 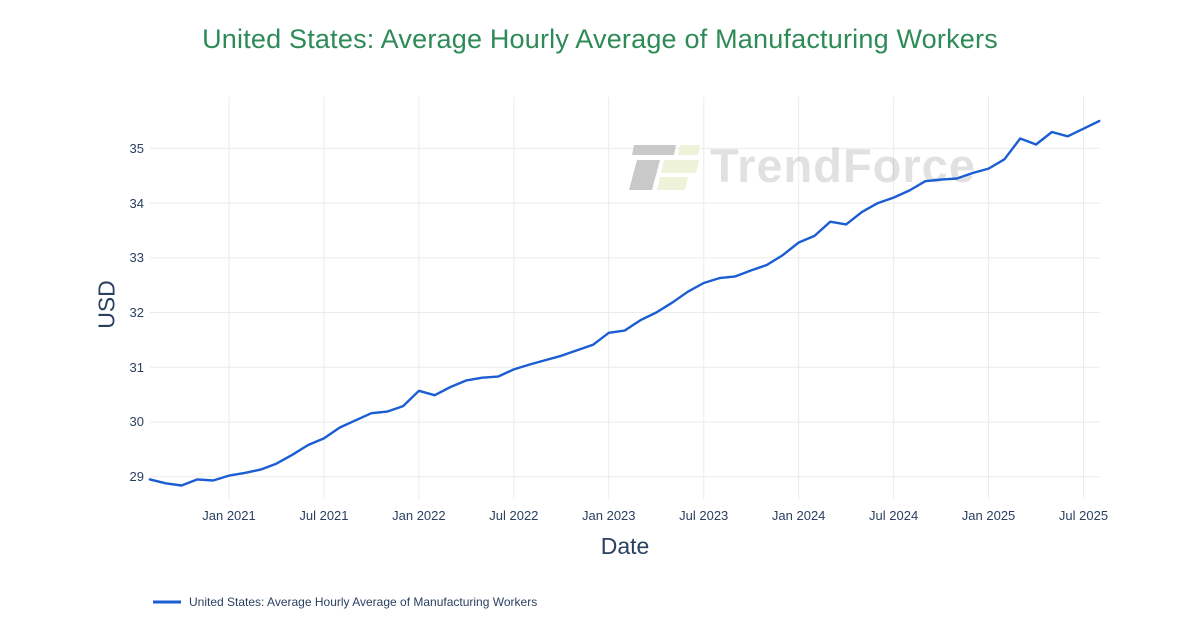 What do you see at coordinates (988, 515) in the screenshot?
I see `x-tick-label: Jan 2025` at bounding box center [988, 515].